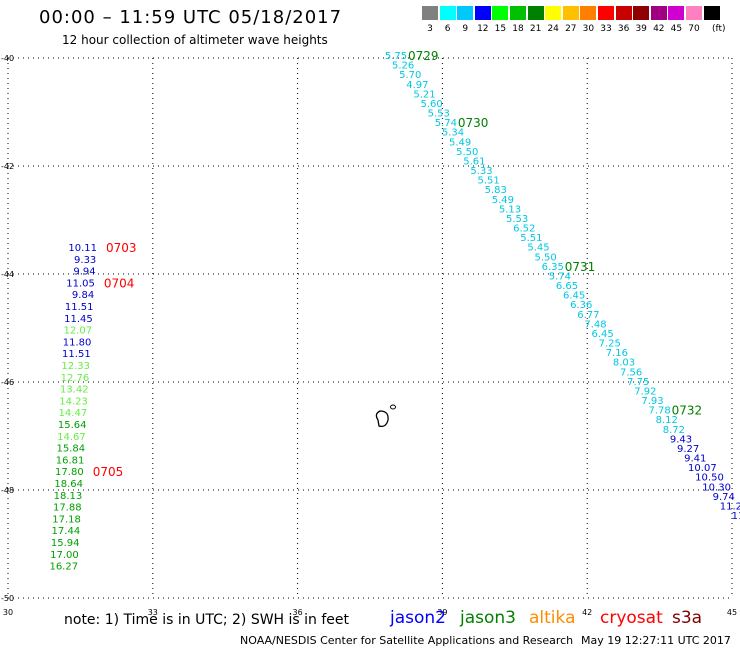 The width and height of the screenshot is (740, 650). I want to click on swh-value-label: 9.41, so click(695, 459).